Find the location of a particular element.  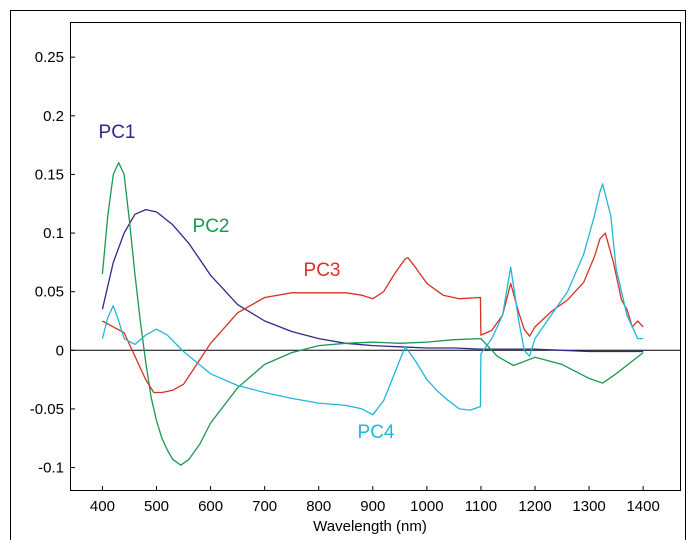

y-tick-label: -0.1 is located at coordinates (51, 468).